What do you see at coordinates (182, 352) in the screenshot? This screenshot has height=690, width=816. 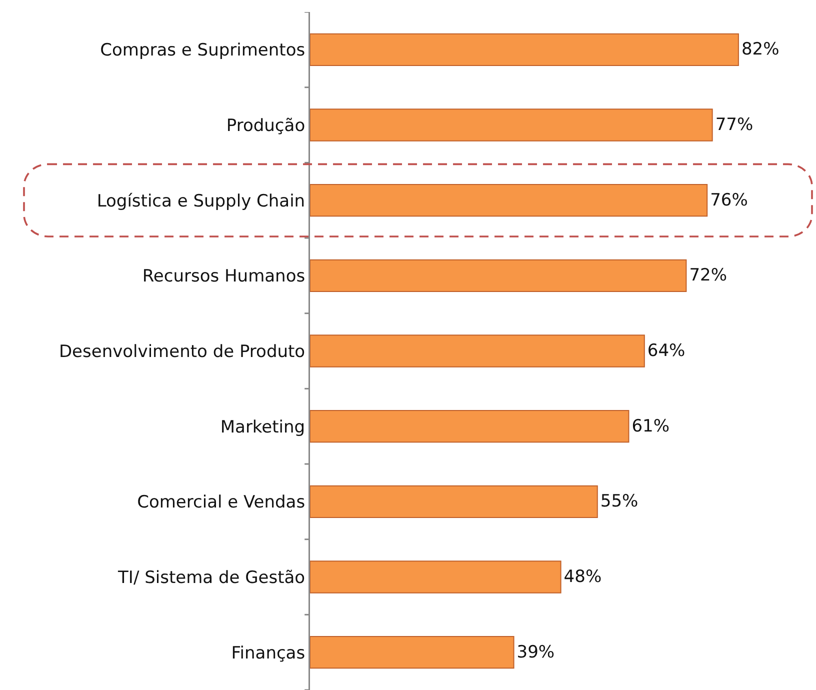 I see `y-tick-label: Desenvolvimento de Produto` at bounding box center [182, 352].